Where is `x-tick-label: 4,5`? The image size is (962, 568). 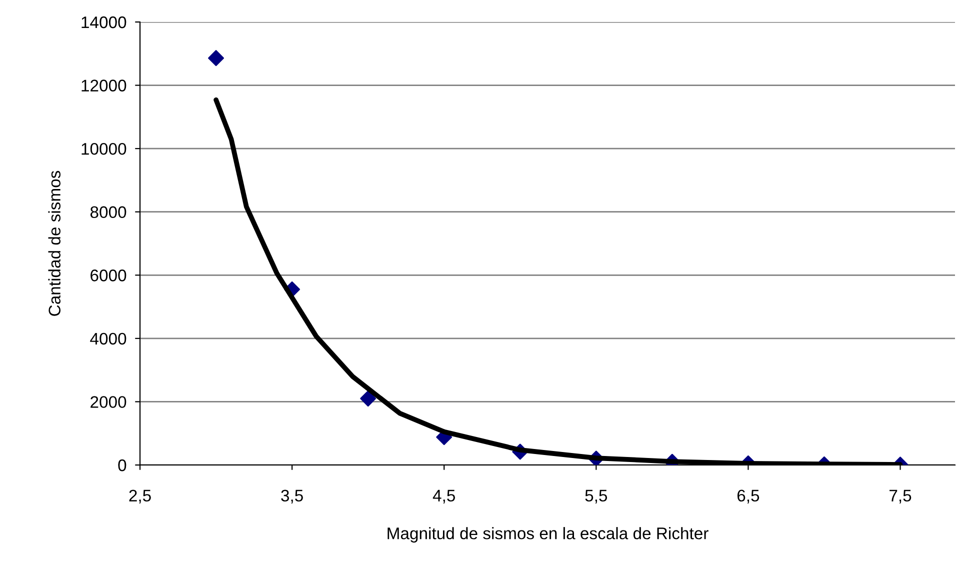
x-tick-label: 4,5 is located at coordinates (443, 497).